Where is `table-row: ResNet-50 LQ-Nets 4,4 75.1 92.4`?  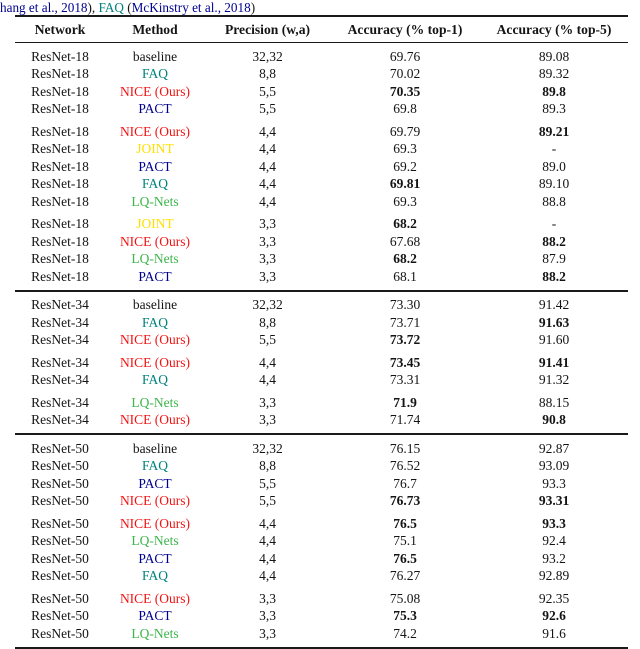
table-row: ResNet-50 LQ-Nets 4,4 75.1 92.4 is located at coordinates (321, 541).